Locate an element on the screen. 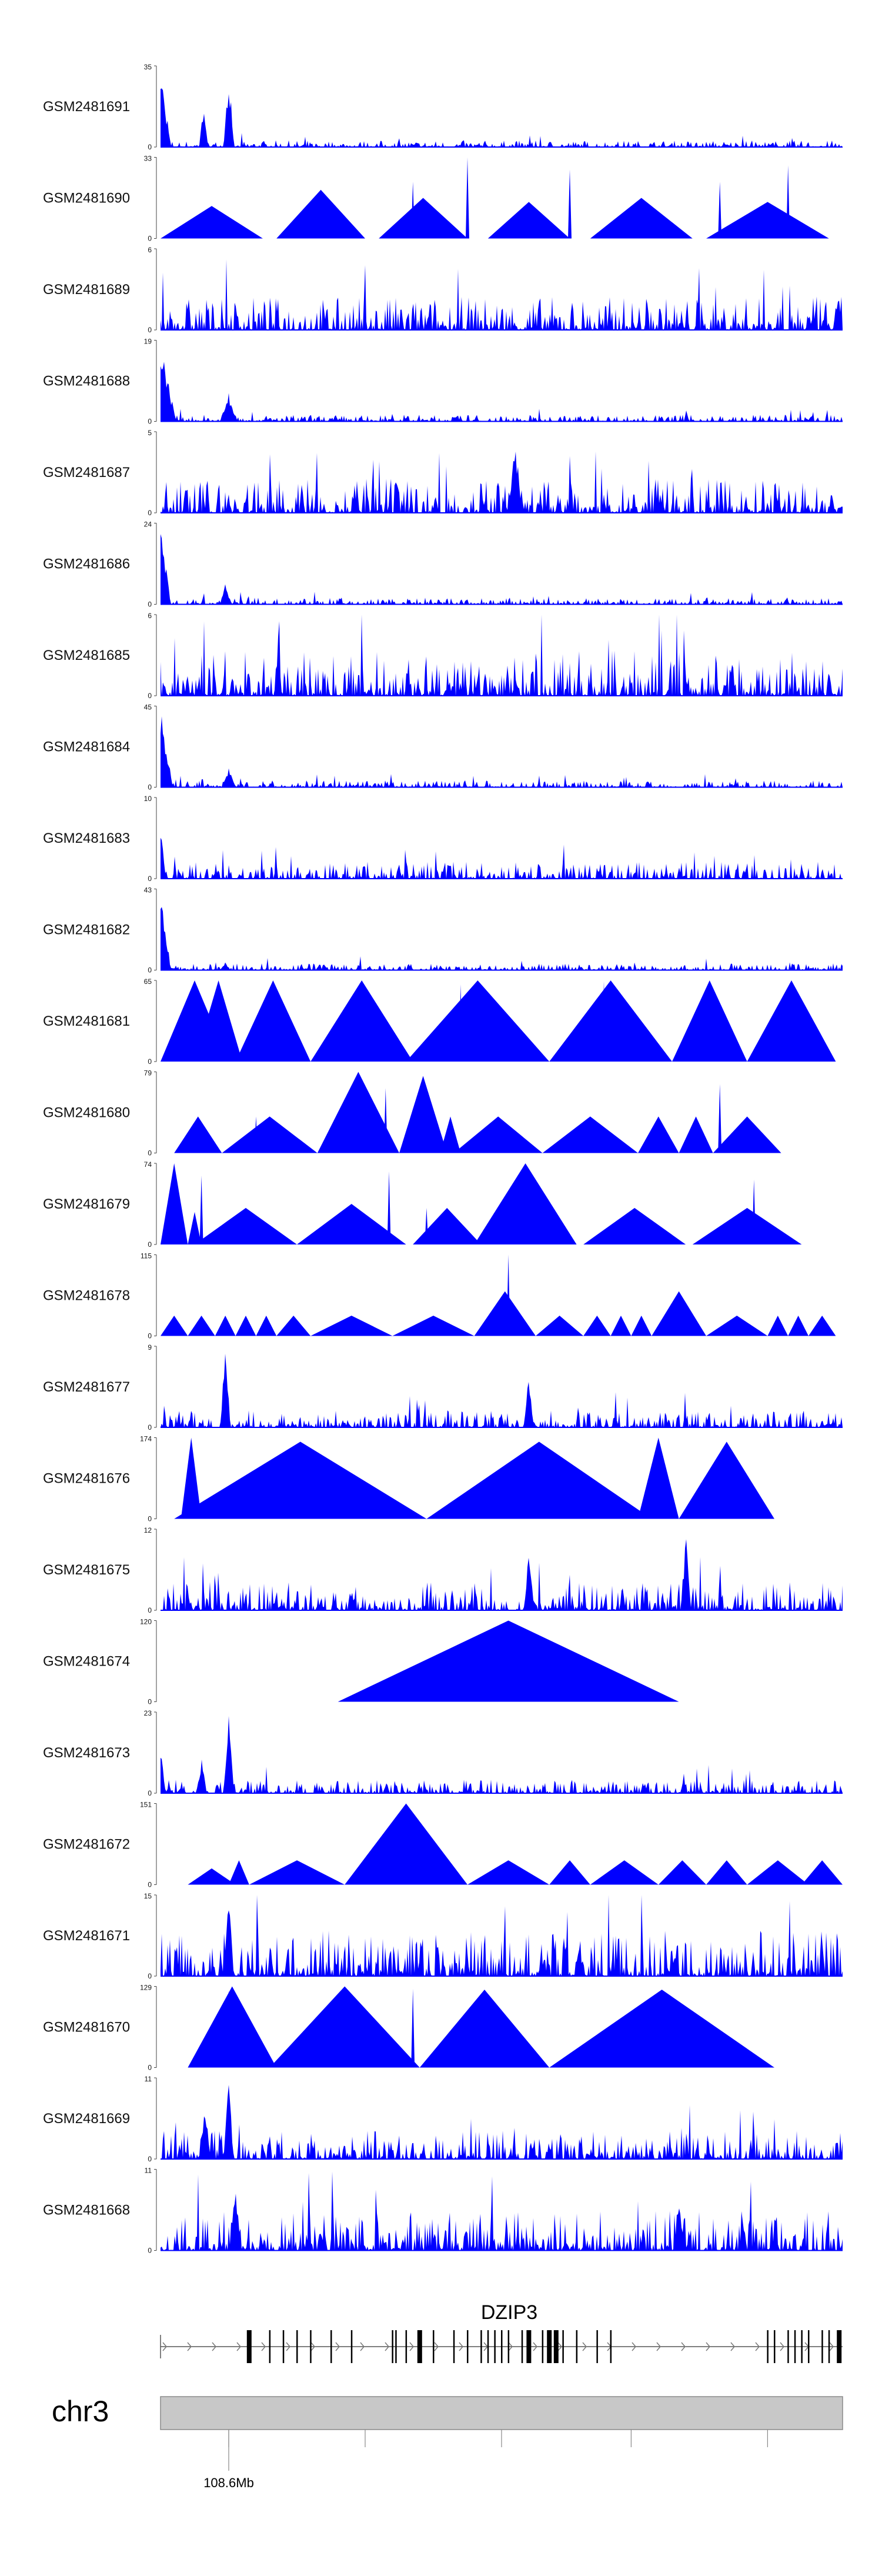 The width and height of the screenshot is (882, 2576). track-GSM2481685: GSM2481685 6 0 is located at coordinates (443, 656).